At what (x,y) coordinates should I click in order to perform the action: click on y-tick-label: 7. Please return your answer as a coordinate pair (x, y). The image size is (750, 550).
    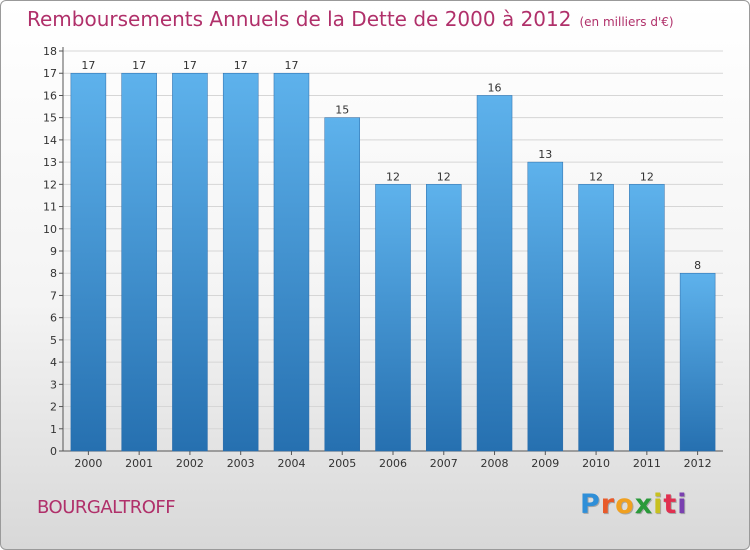
    Looking at the image, I should click on (53, 295).